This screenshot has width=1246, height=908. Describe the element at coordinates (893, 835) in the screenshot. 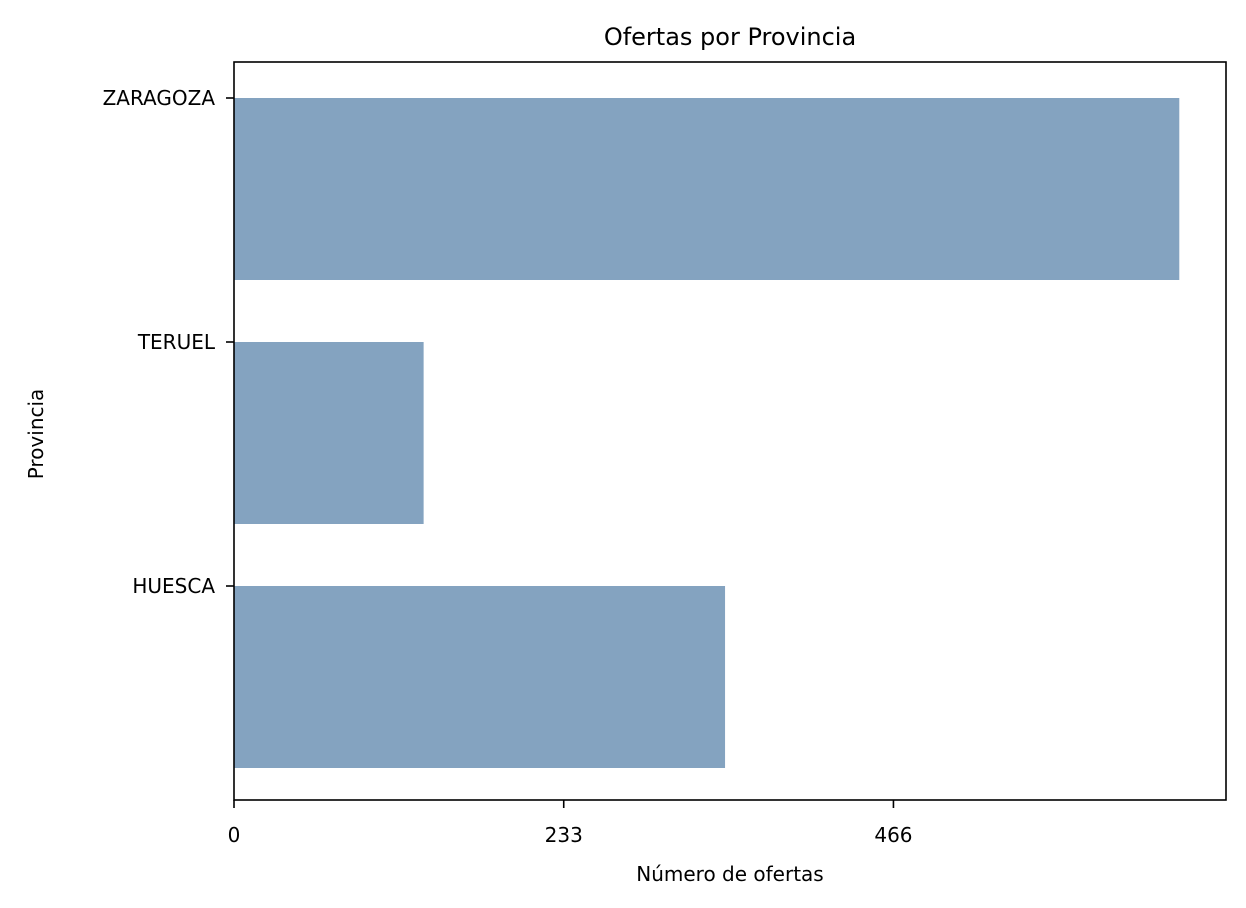

I see `x-tick-label: 466` at that location.